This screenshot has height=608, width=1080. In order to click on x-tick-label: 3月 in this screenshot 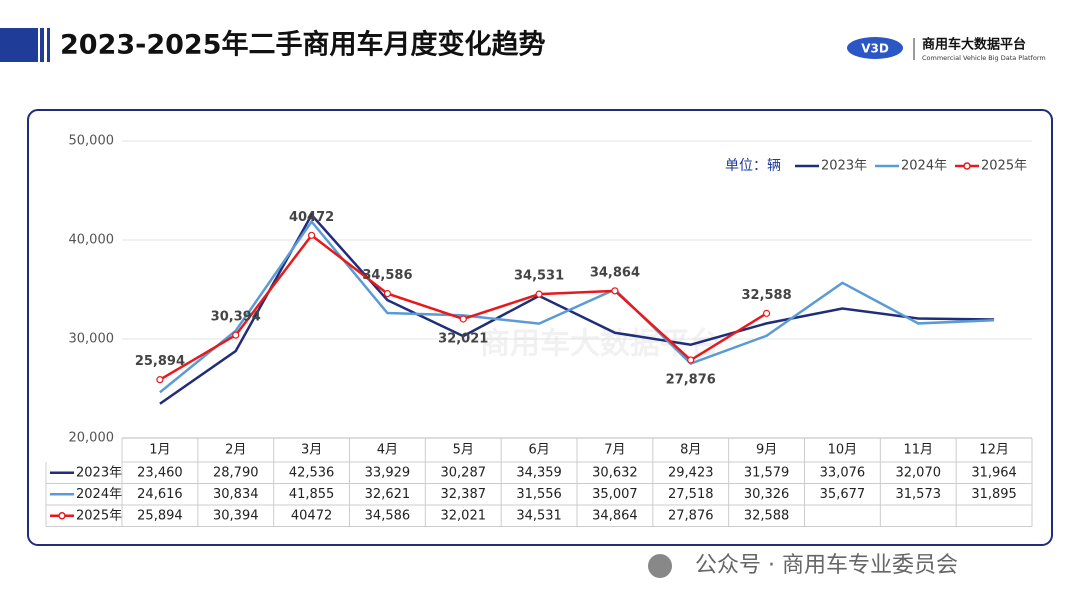, I will do `click(311, 450)`.